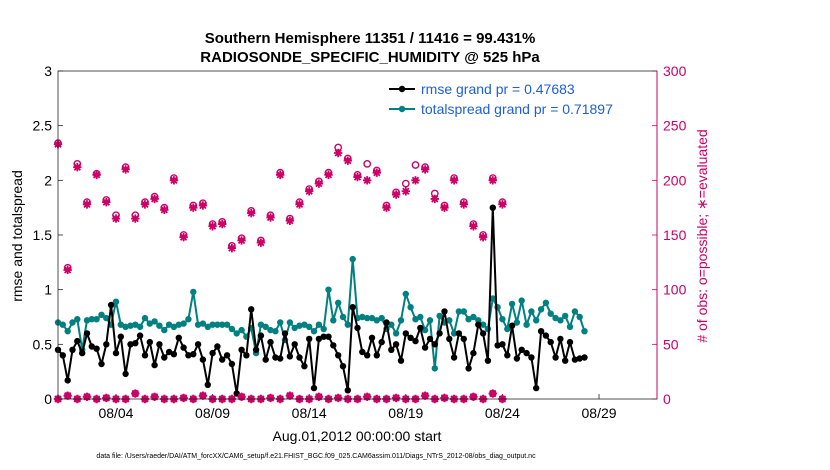 Image resolution: width=830 pixels, height=470 pixels. What do you see at coordinates (599, 413) in the screenshot?
I see `x-tick-label: 08/29` at bounding box center [599, 413].